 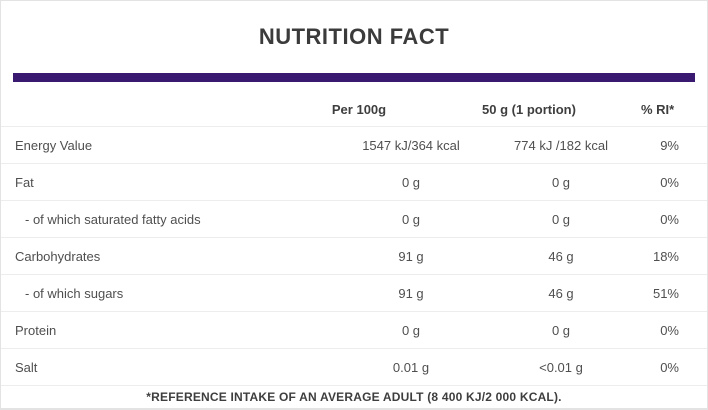 What do you see at coordinates (665, 256) in the screenshot?
I see `value-percent-ri: 18%` at bounding box center [665, 256].